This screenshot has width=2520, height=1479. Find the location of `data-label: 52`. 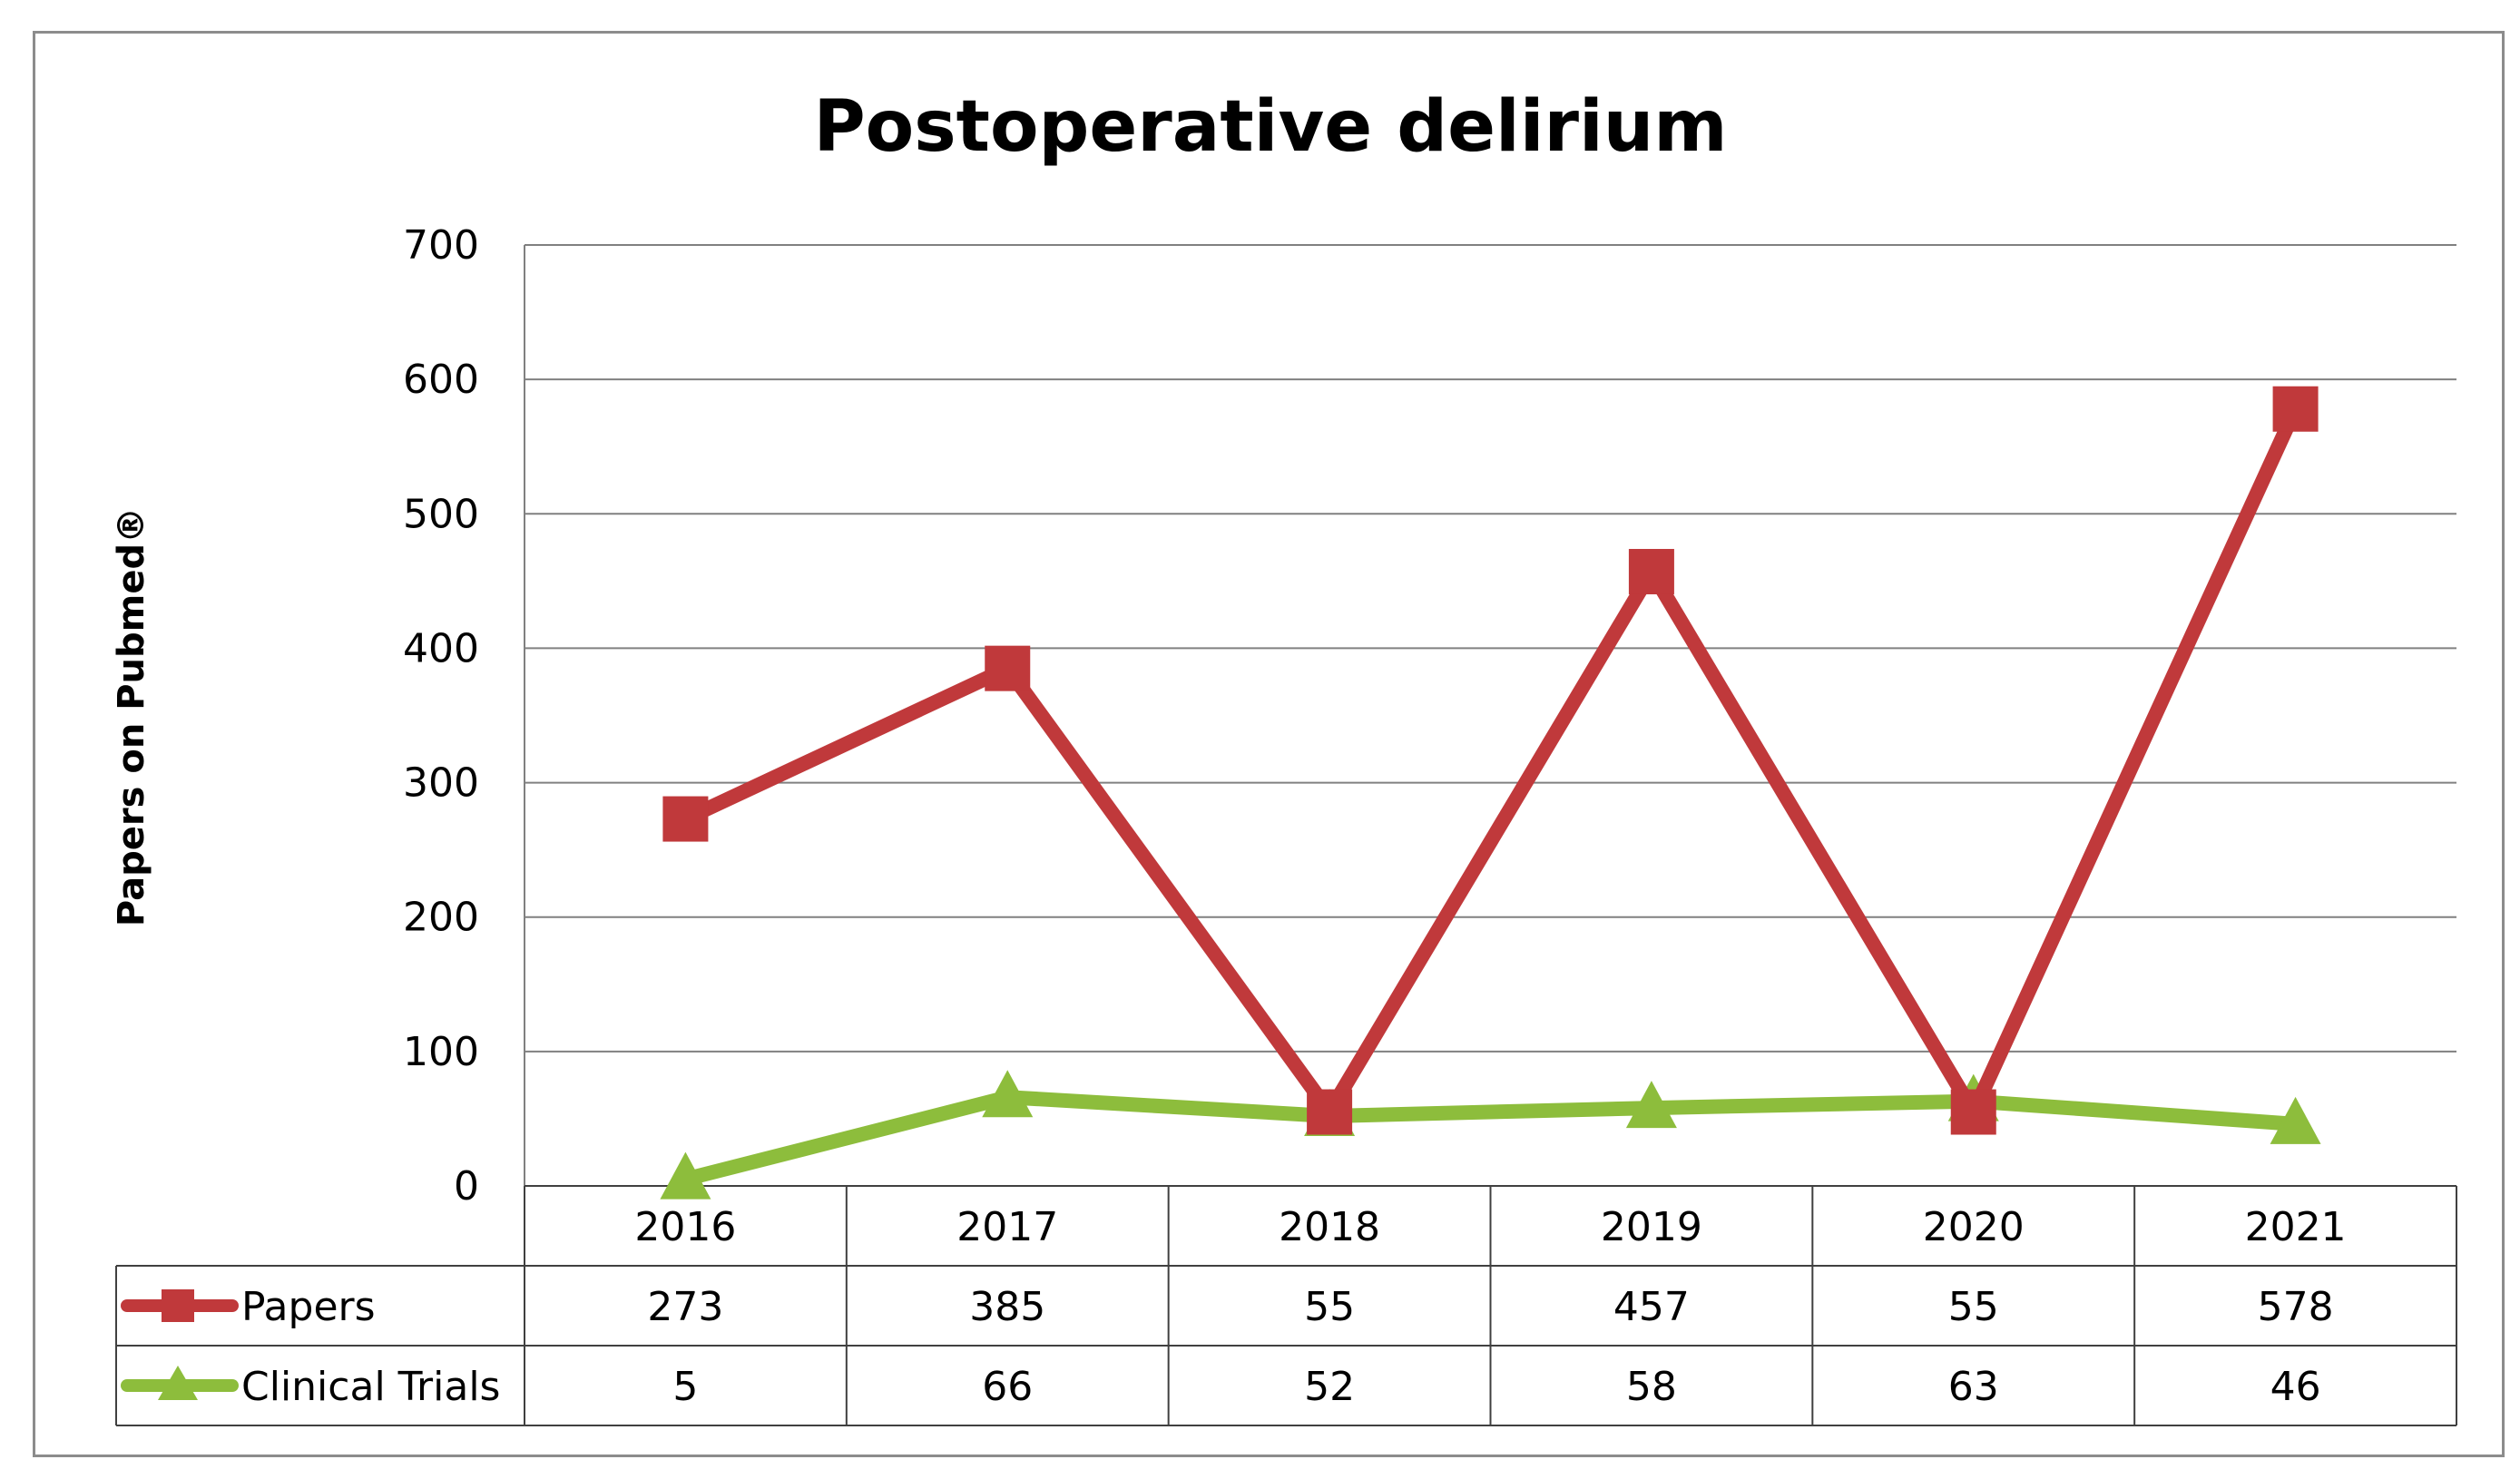

data-label: 52 is located at coordinates (1329, 1387).